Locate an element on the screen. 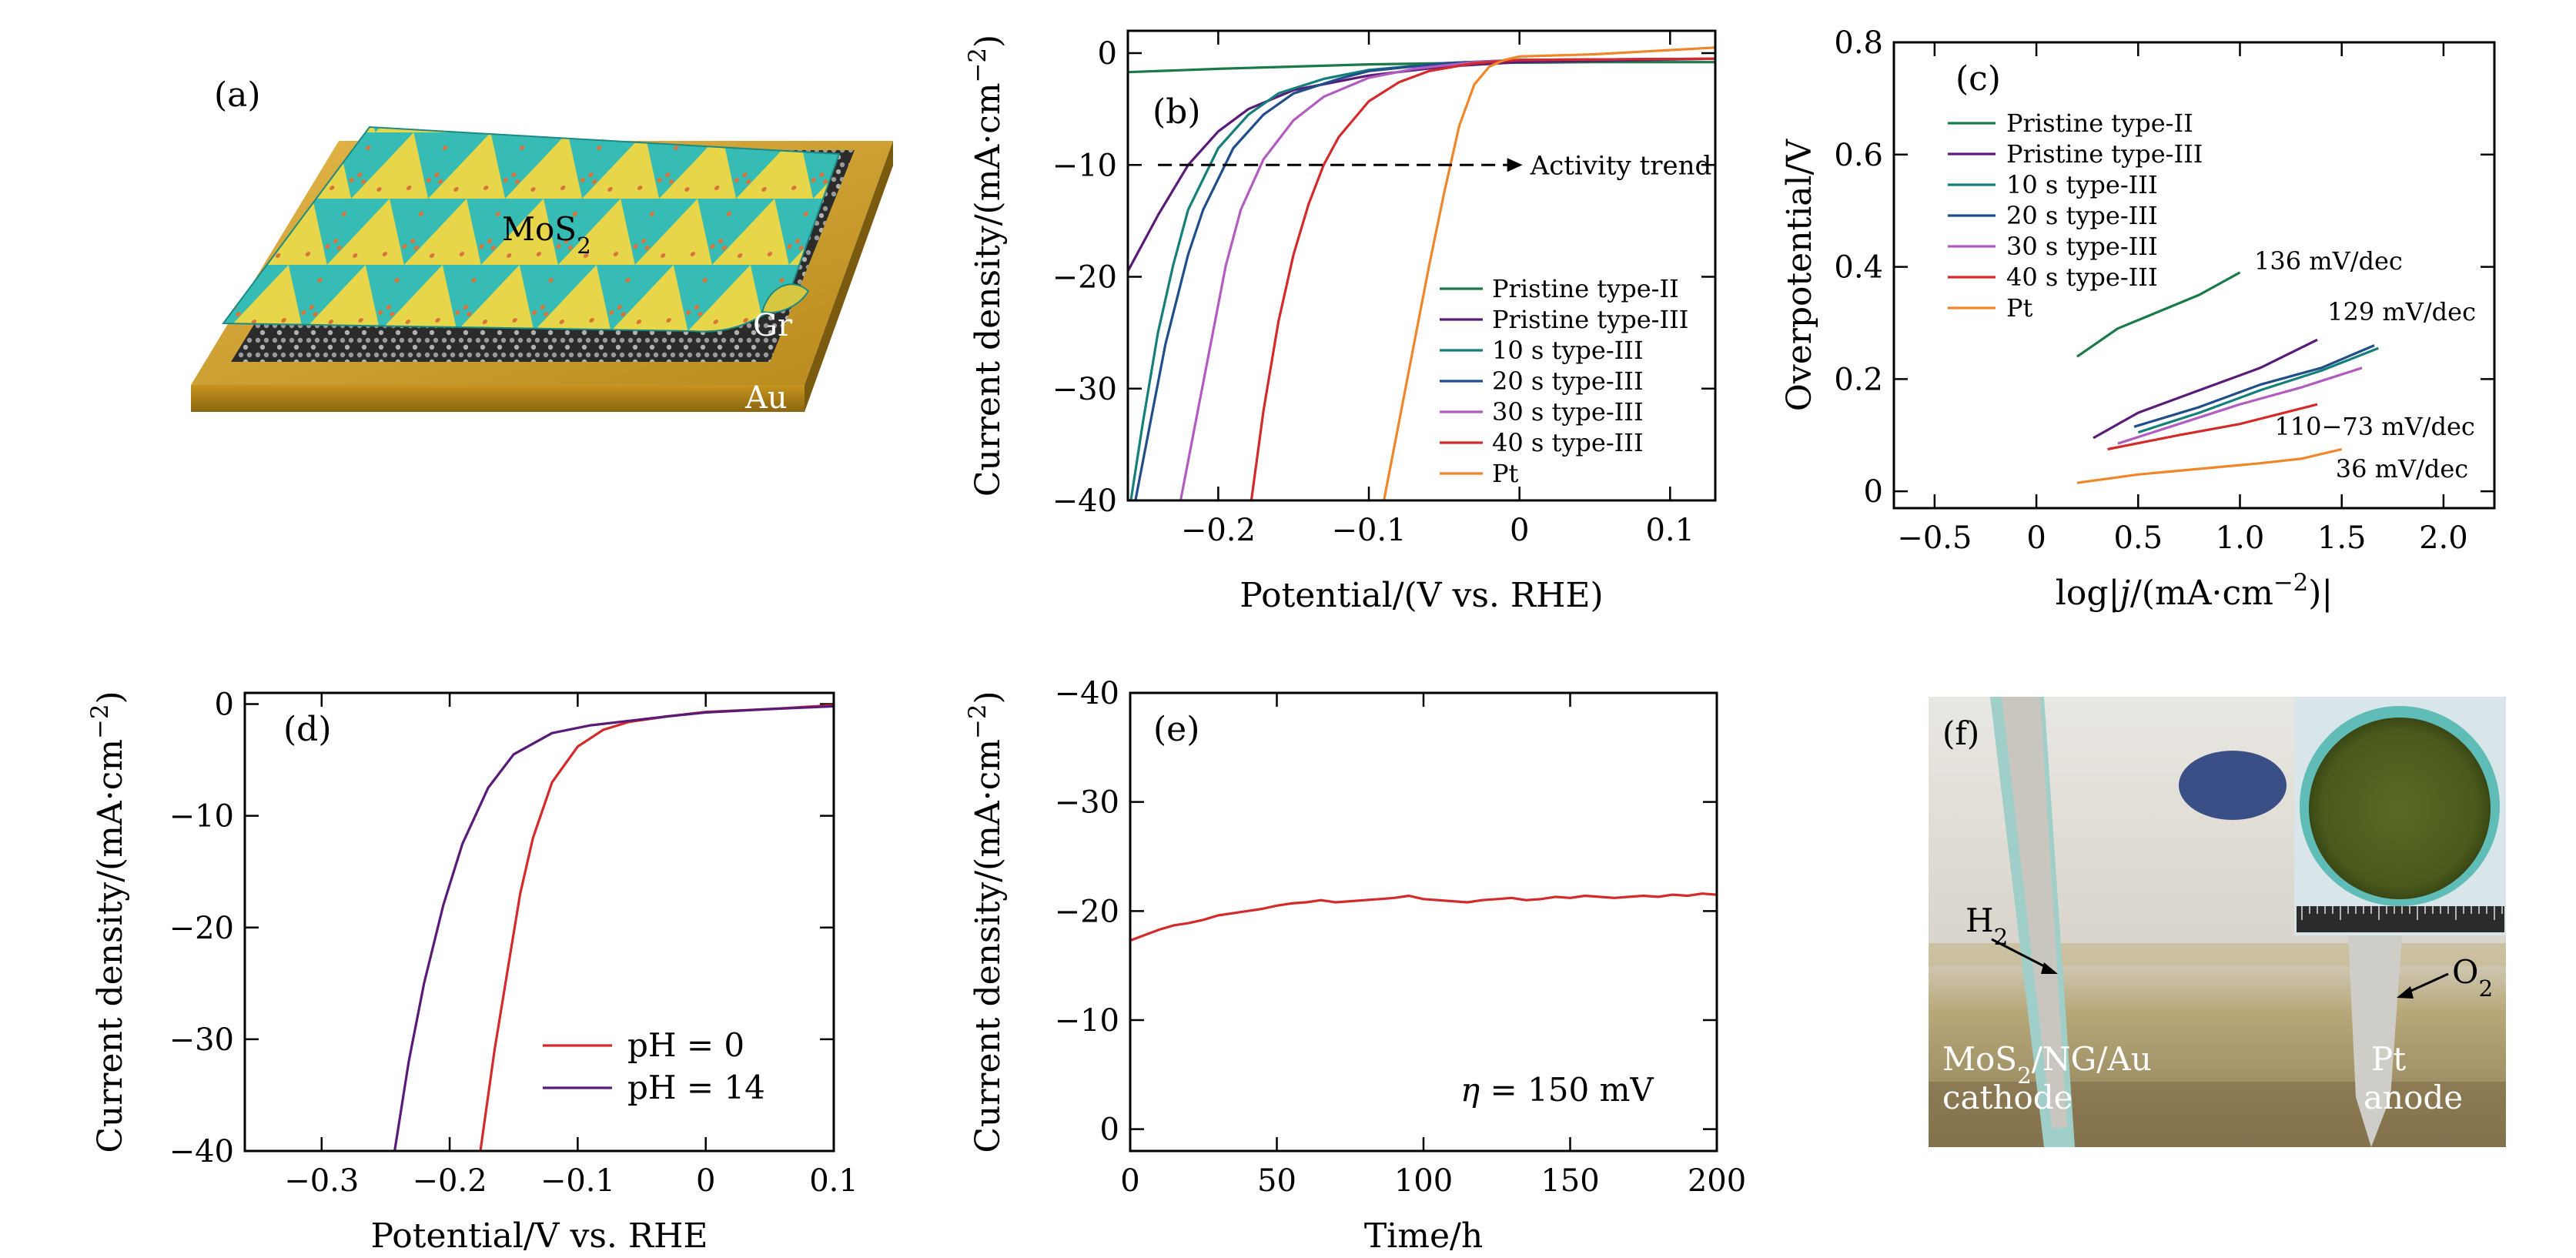 This screenshot has height=1258, width=2576. y-tick-label-e: −30 is located at coordinates (1087, 803).